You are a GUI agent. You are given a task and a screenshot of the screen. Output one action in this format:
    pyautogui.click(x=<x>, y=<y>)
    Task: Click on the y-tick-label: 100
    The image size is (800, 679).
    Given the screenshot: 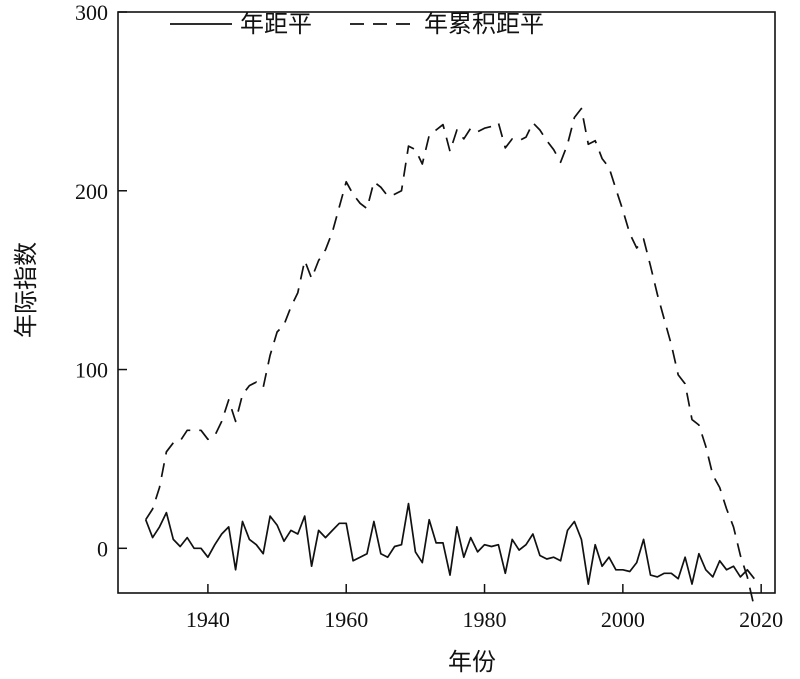 What is the action you would take?
    pyautogui.click(x=91, y=370)
    